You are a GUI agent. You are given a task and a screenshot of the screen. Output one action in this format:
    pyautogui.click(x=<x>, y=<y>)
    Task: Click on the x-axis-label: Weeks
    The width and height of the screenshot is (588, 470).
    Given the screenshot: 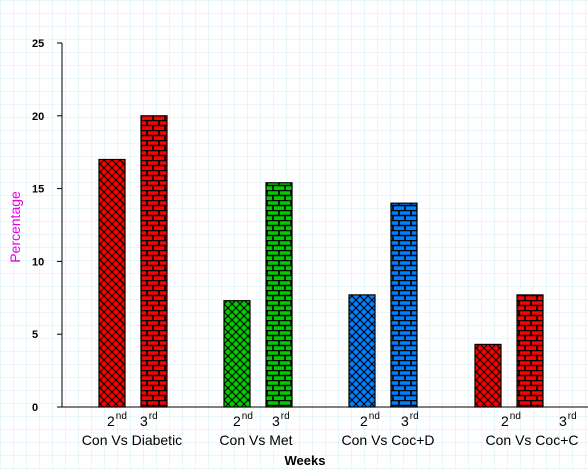 What is the action you would take?
    pyautogui.click(x=305, y=460)
    